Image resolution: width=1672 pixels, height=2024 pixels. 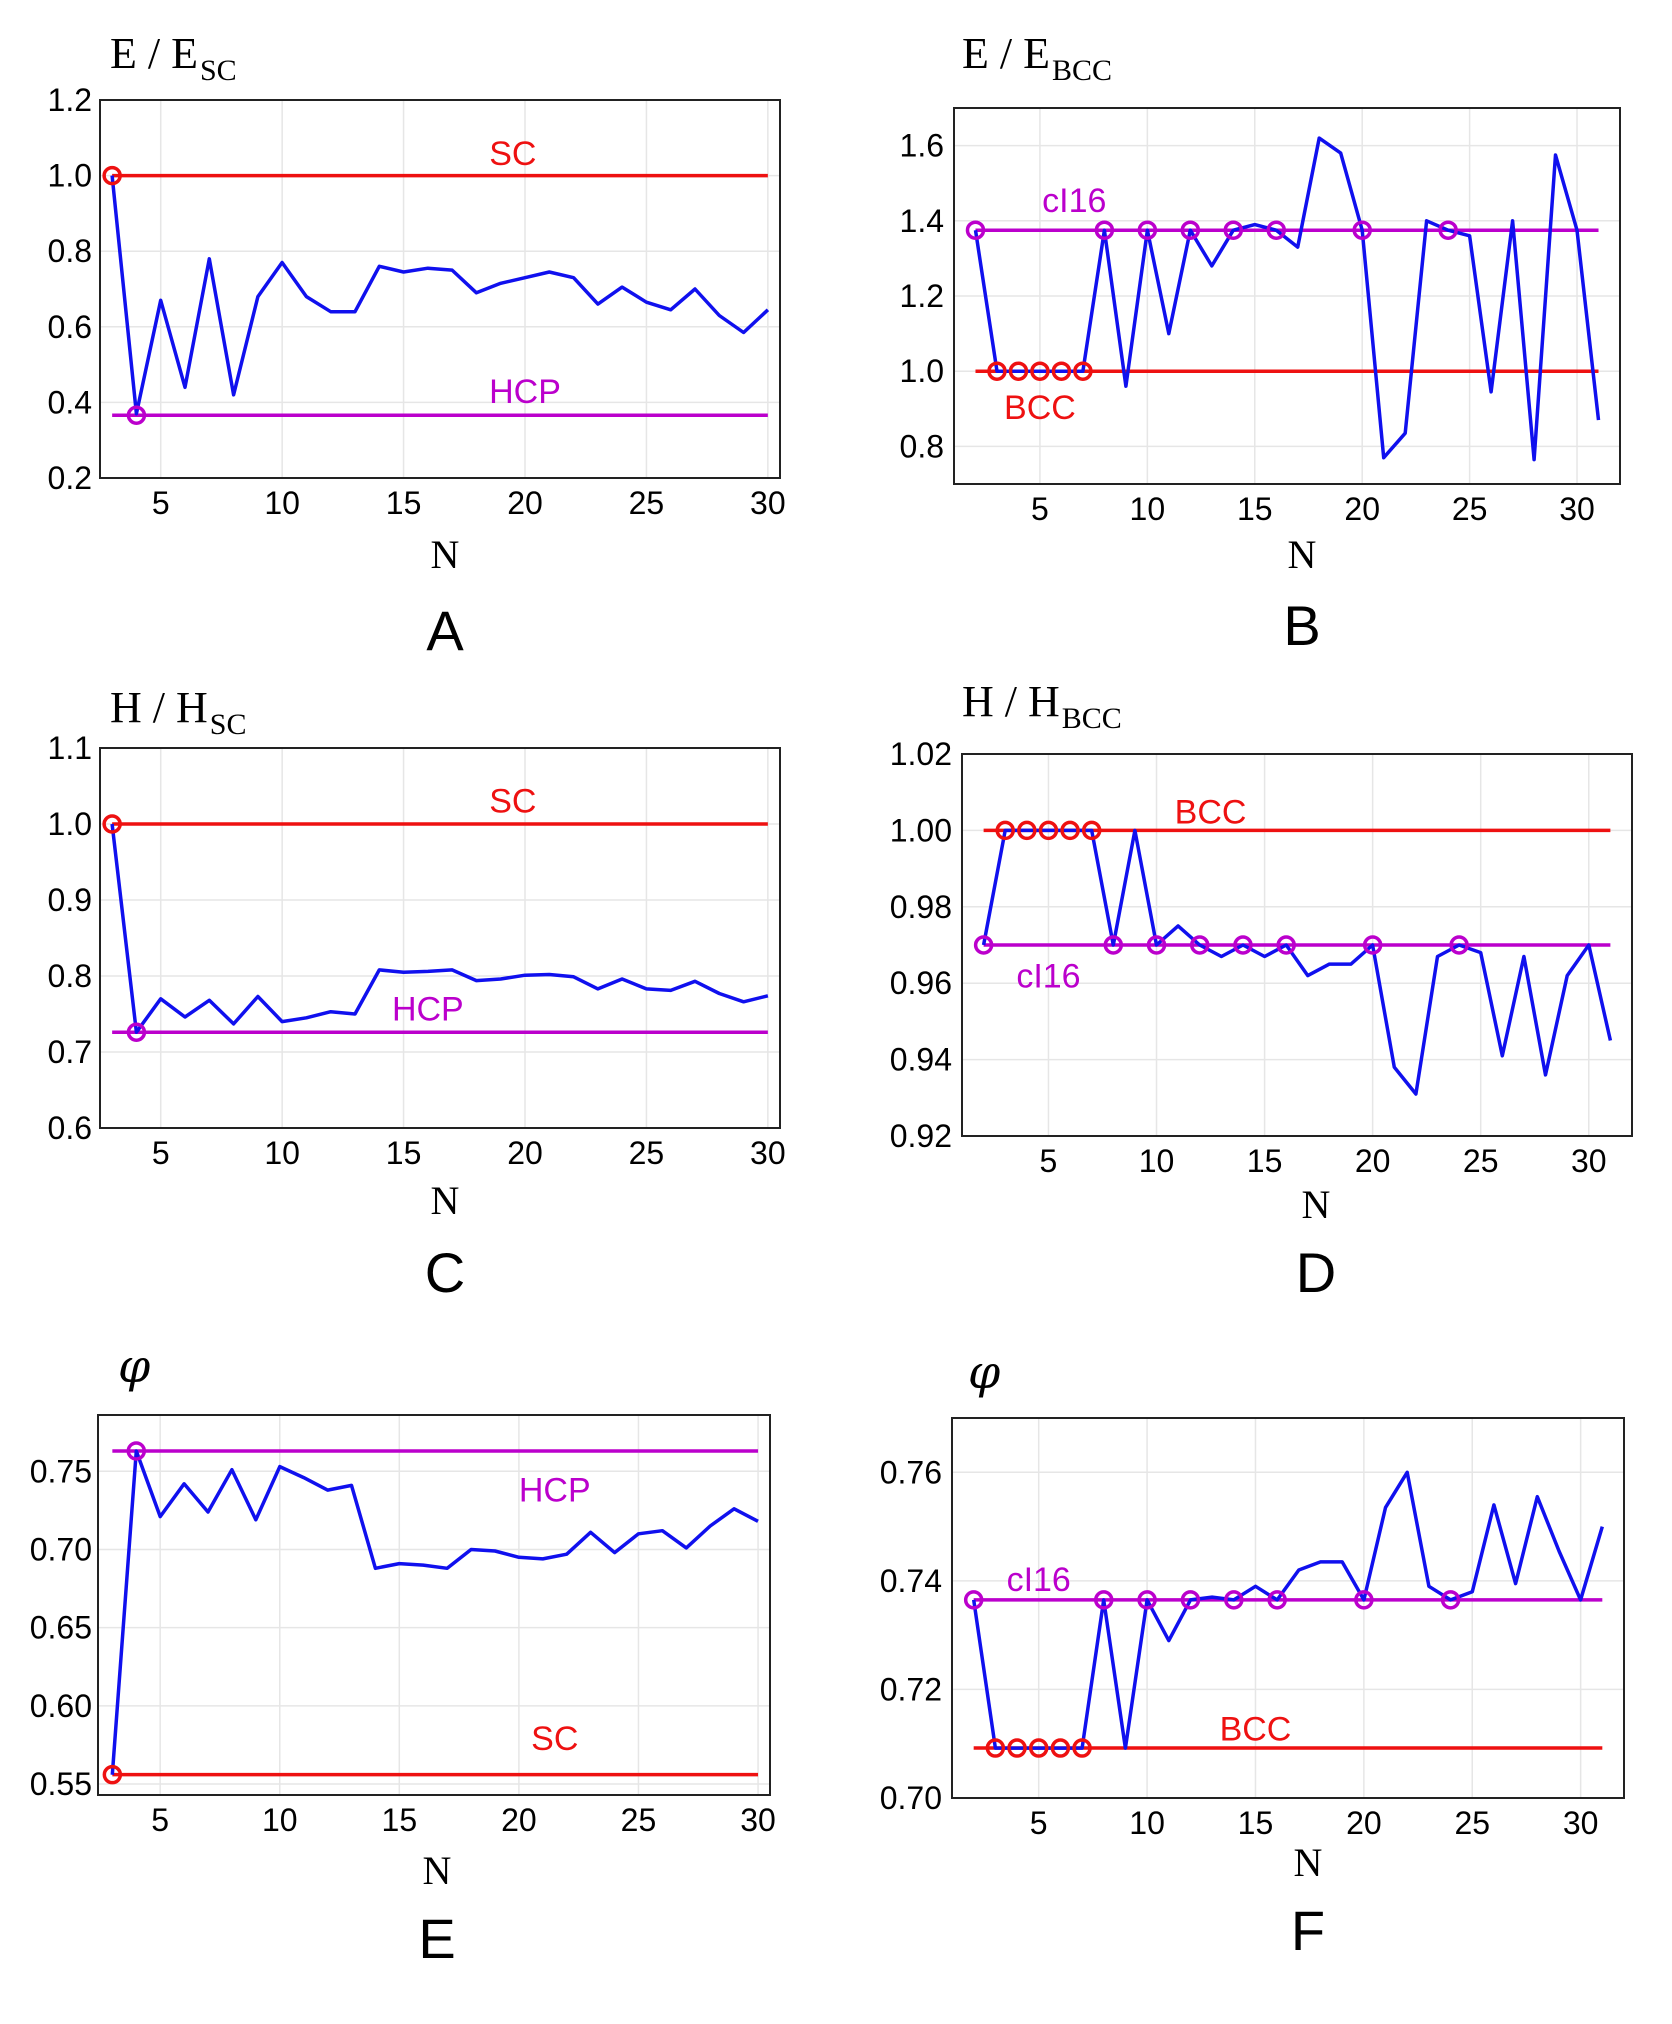 I want to click on y-axis-title: E / ESC, so click(x=173, y=58).